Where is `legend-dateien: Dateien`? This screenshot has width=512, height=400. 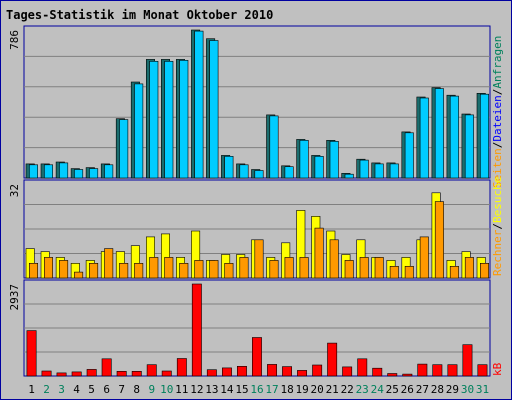
legend-dateien: Dateien is located at coordinates (497, 118).